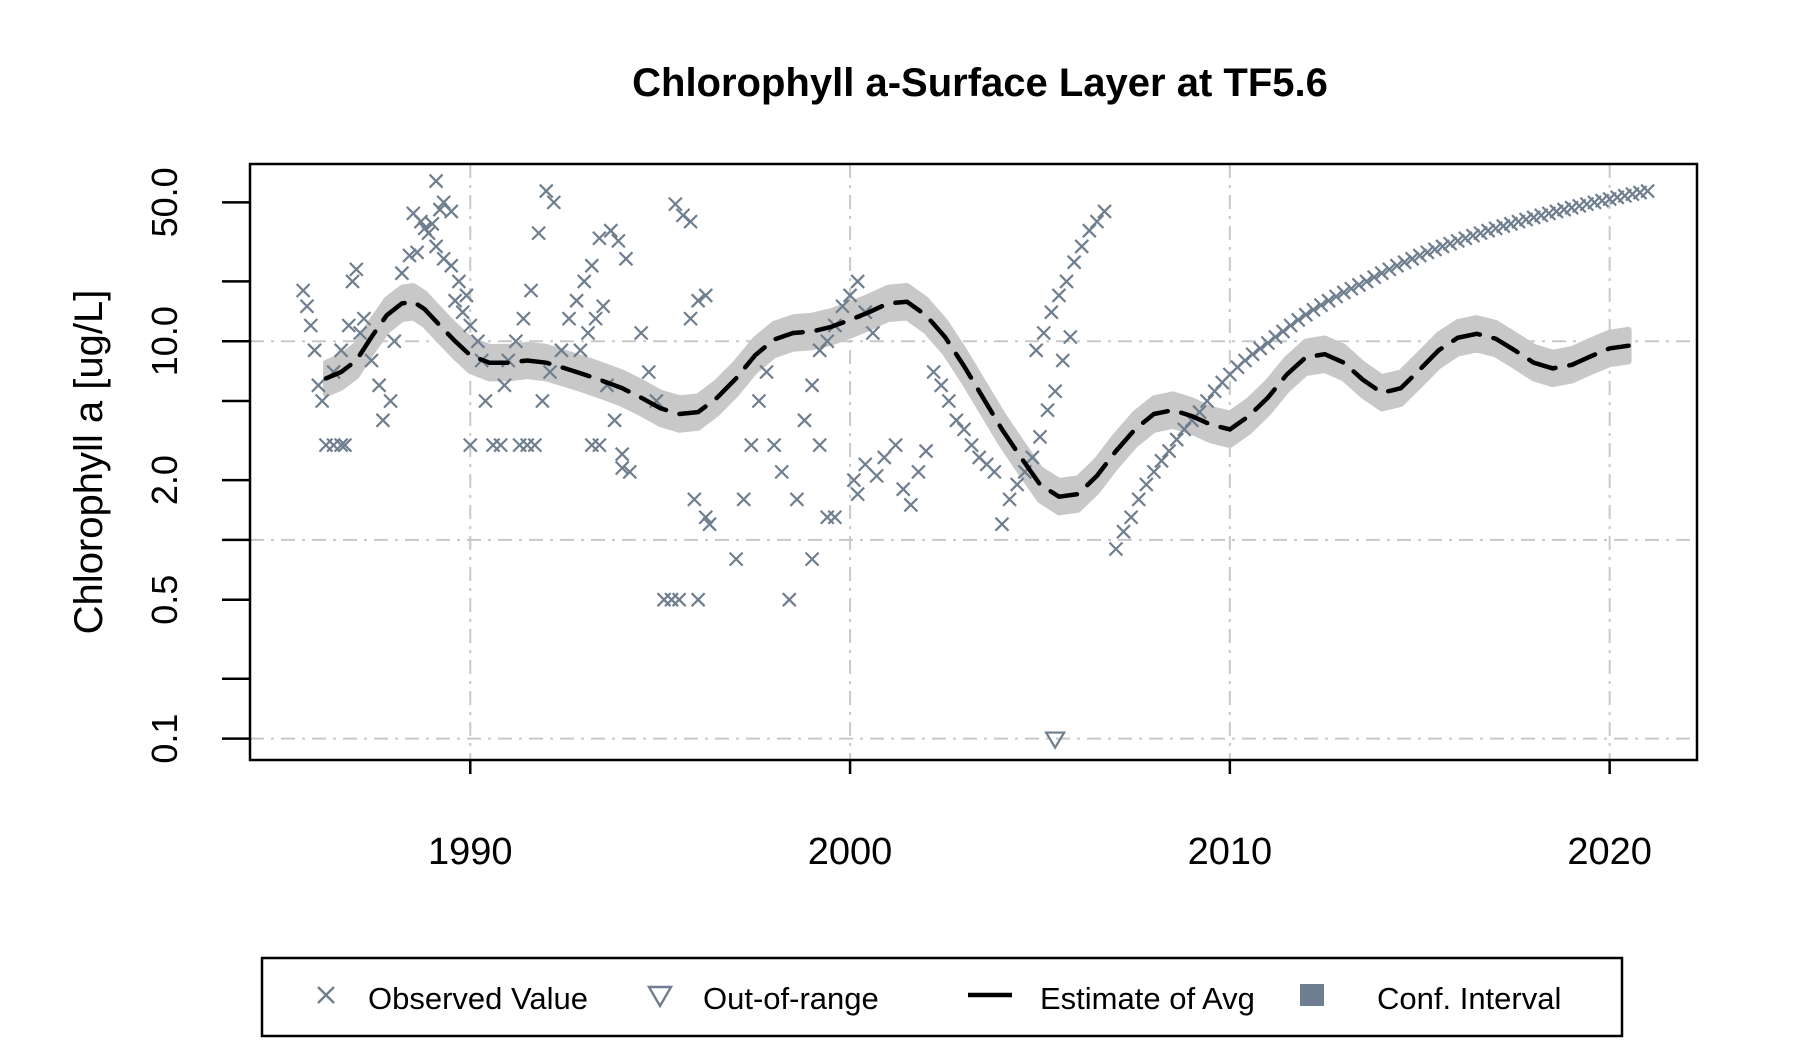 The image size is (1800, 1055). I want to click on y-axis-label: Chlorophyll a [ug/L], so click(89, 462).